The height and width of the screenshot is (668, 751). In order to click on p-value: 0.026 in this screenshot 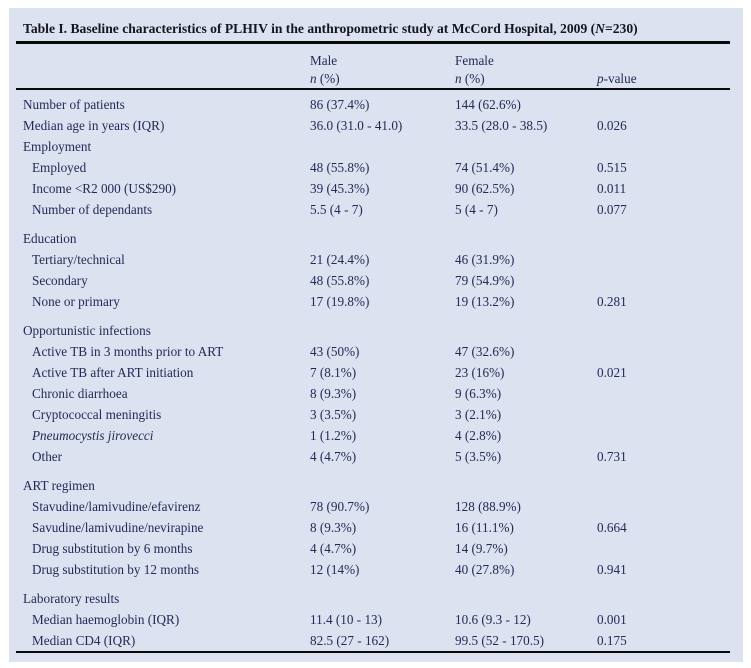, I will do `click(612, 125)`.